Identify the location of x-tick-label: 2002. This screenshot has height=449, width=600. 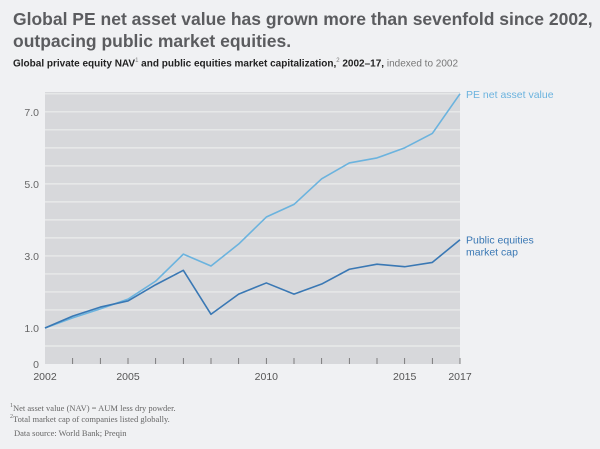
(45, 377).